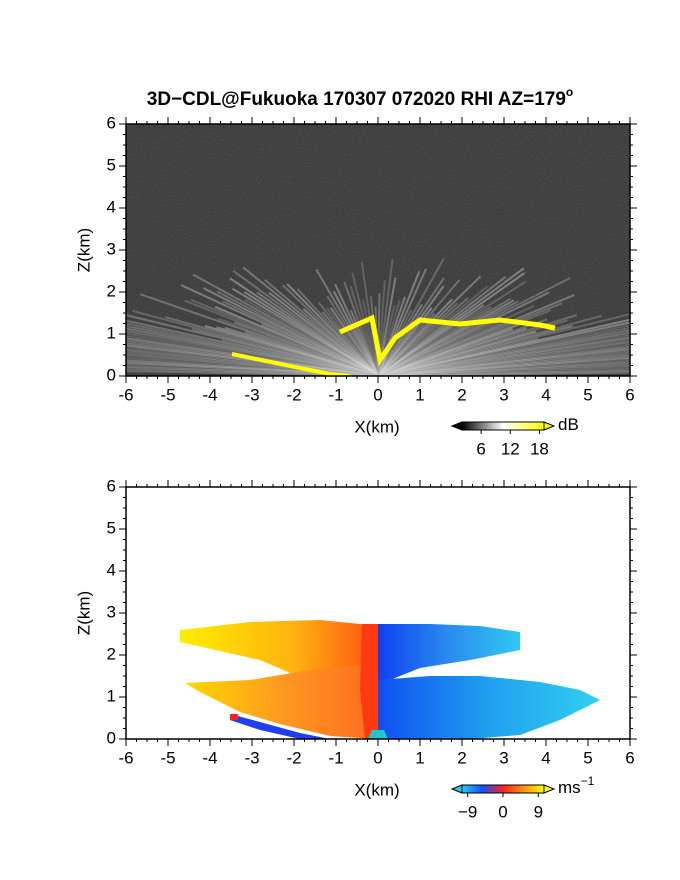  I want to click on colorbar-unit: ms−1, so click(576, 785).